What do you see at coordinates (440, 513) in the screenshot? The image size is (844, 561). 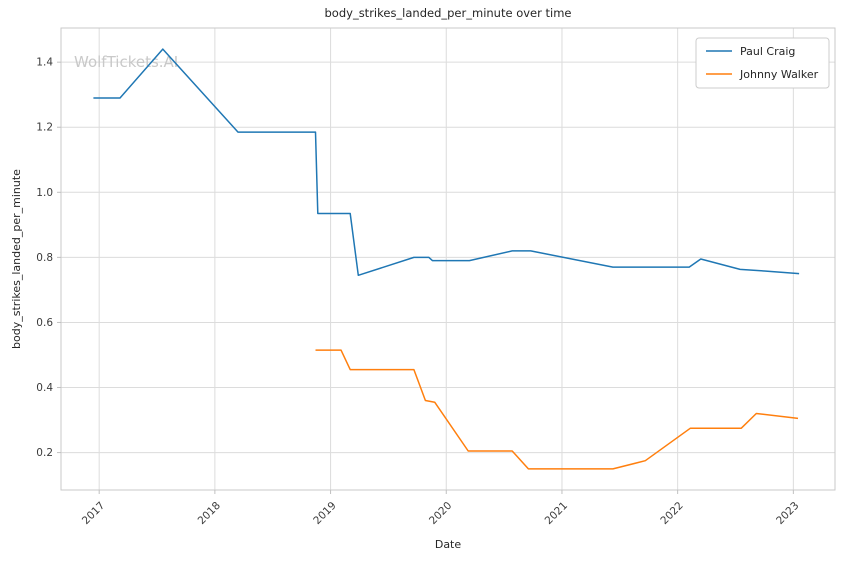 I see `x-tick-label: 2020` at bounding box center [440, 513].